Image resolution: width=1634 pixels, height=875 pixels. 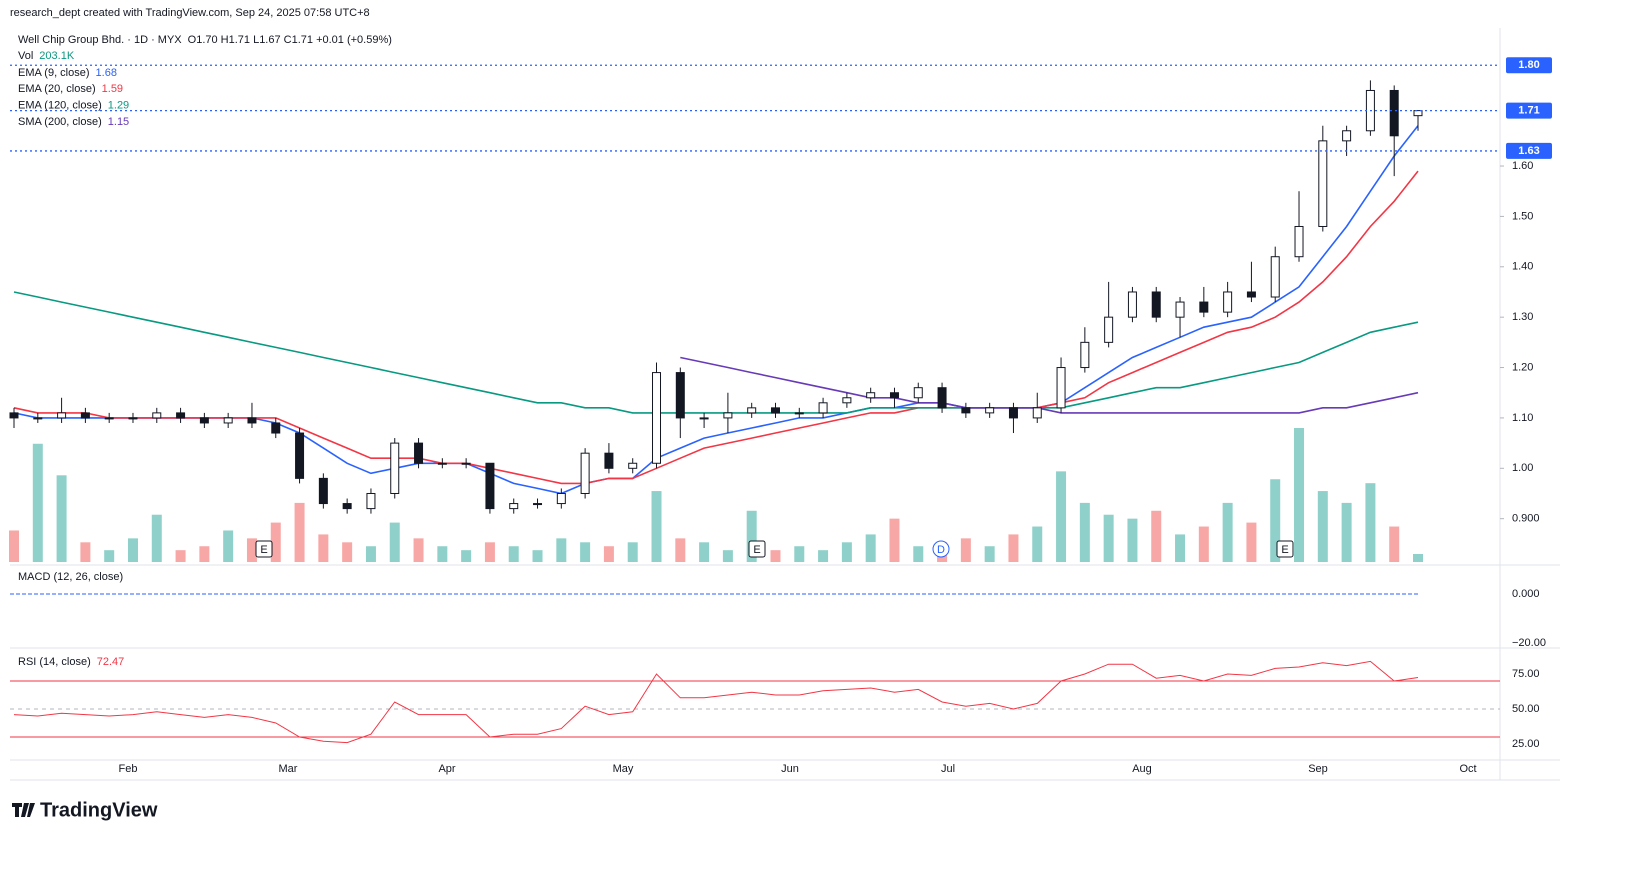 I want to click on logo-text: TradingView, so click(x=99, y=810).